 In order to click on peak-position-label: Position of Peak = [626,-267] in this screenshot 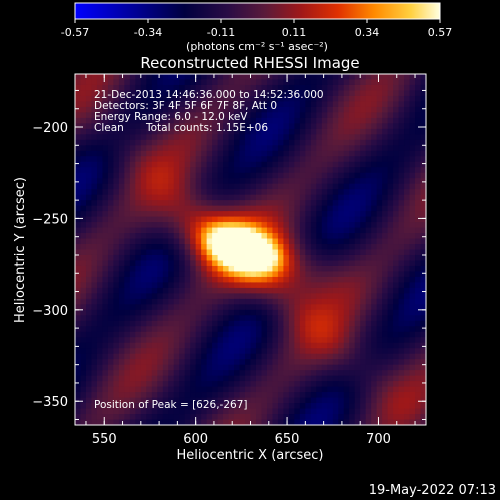, I will do `click(171, 405)`.